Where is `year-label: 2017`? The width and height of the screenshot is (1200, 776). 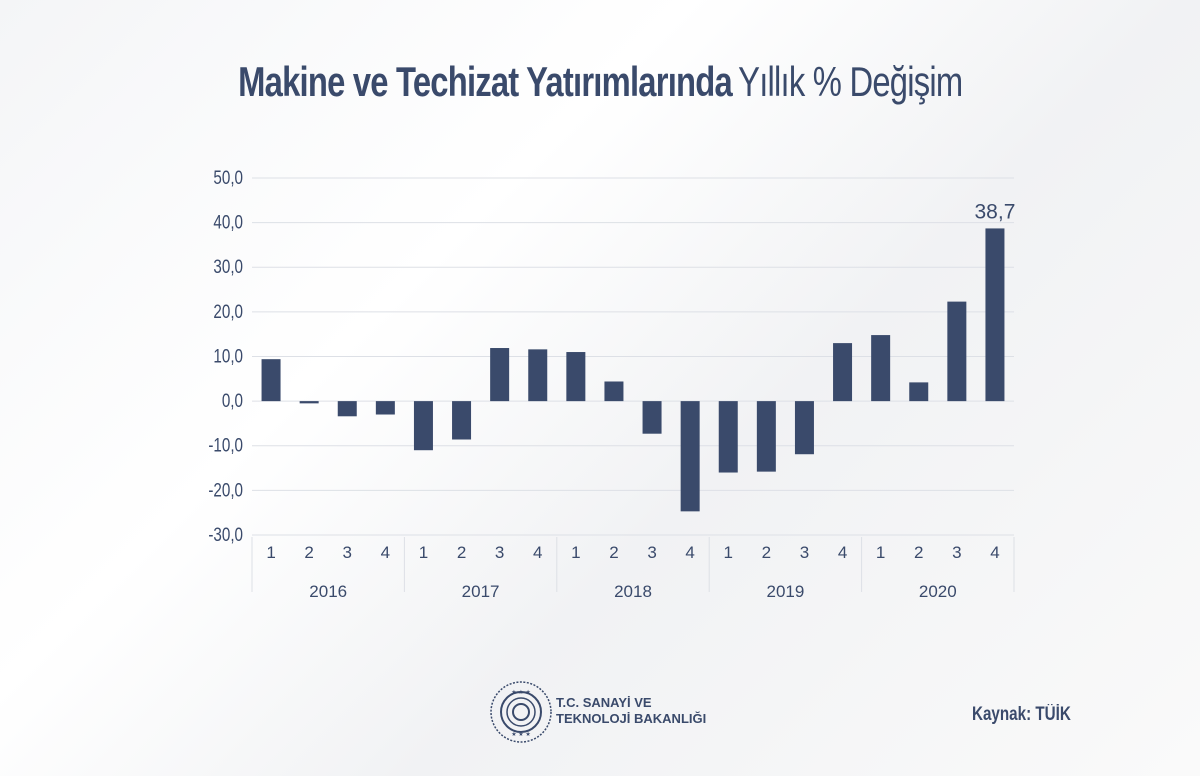 year-label: 2017 is located at coordinates (481, 591).